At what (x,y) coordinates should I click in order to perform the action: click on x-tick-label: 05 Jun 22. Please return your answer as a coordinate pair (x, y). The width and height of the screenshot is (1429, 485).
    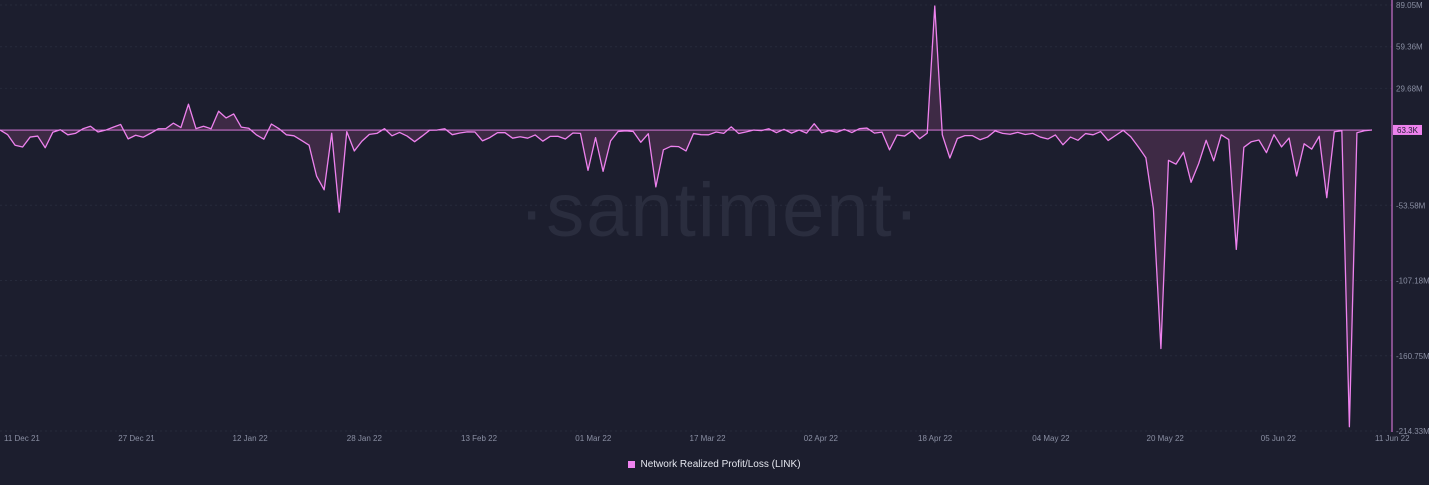
    Looking at the image, I should click on (1279, 438).